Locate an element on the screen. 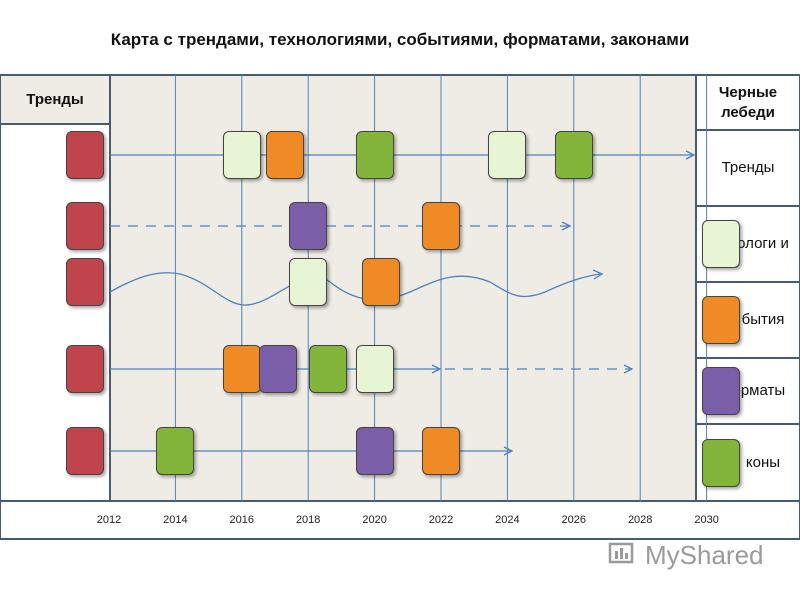 The image size is (800, 600). legend-label-5: коны is located at coordinates (763, 462).